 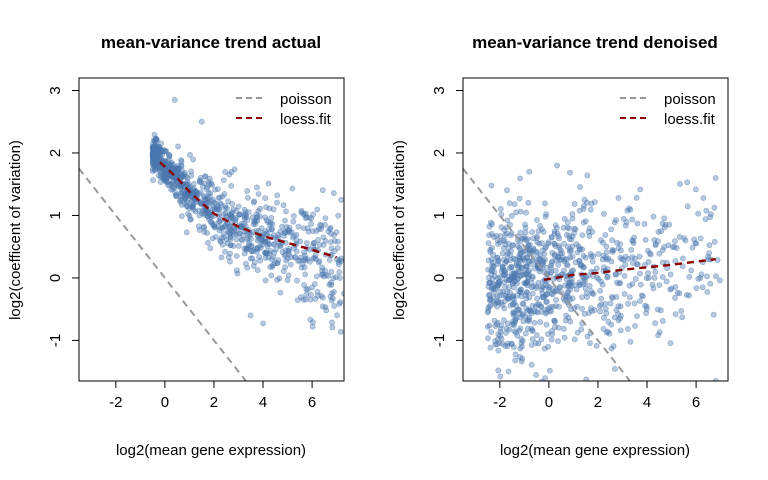 What do you see at coordinates (595, 42) in the screenshot?
I see `chart-title: mean-variance trend denoised` at bounding box center [595, 42].